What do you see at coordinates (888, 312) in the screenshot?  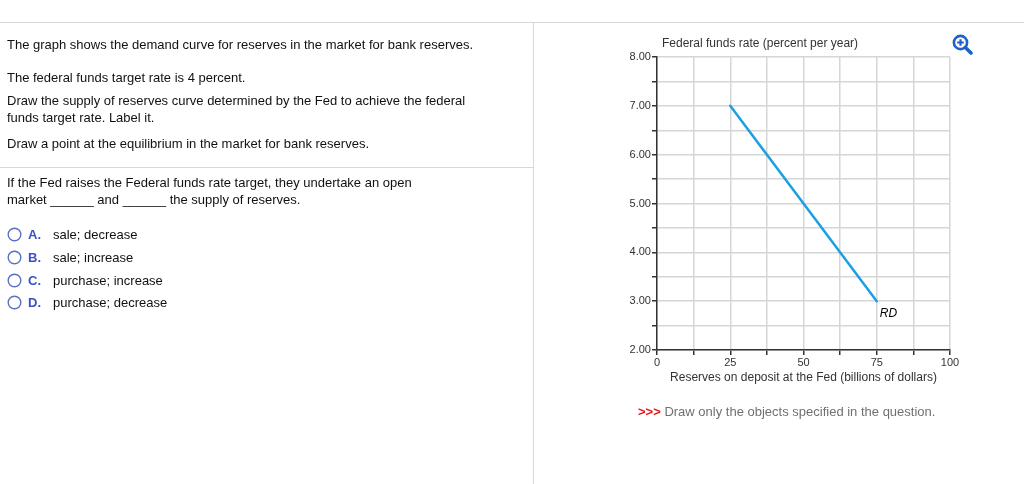 I see `series-label: RD` at bounding box center [888, 312].